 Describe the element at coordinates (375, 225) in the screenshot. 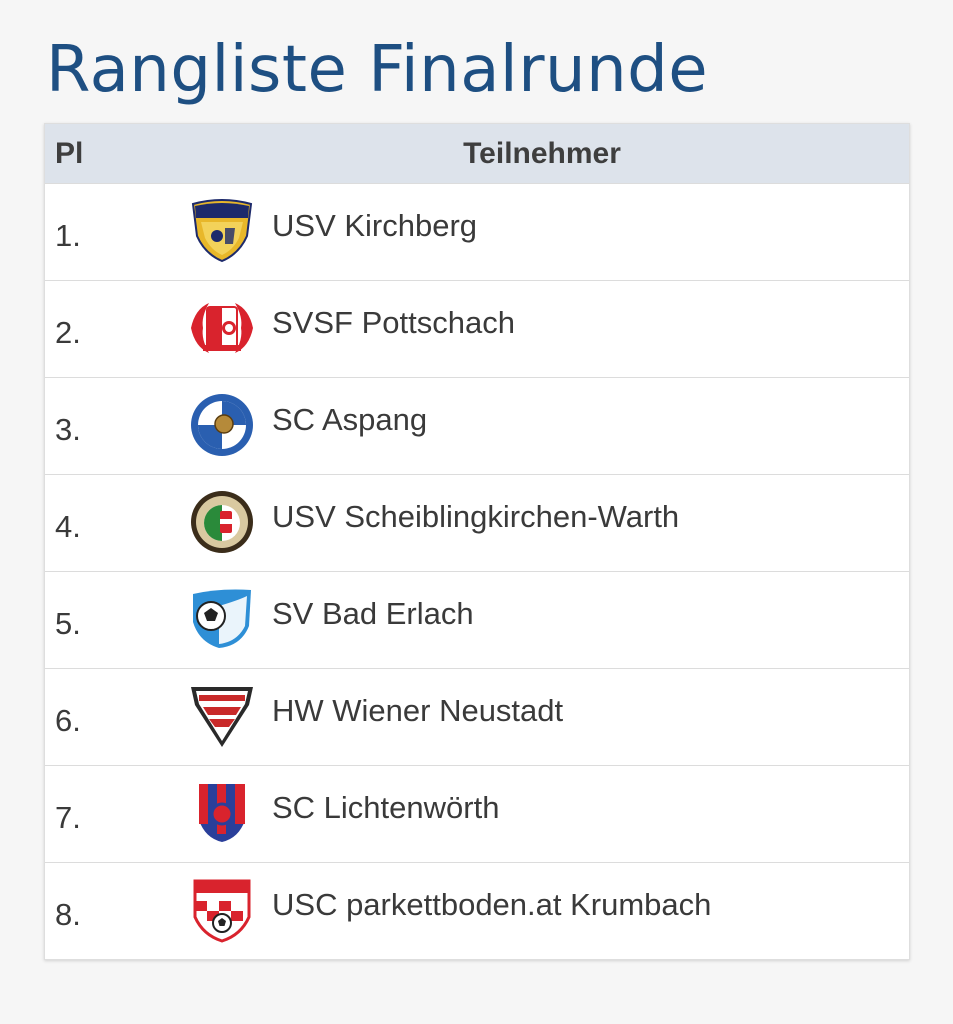

I see `team-name: USV Kirchberg` at that location.